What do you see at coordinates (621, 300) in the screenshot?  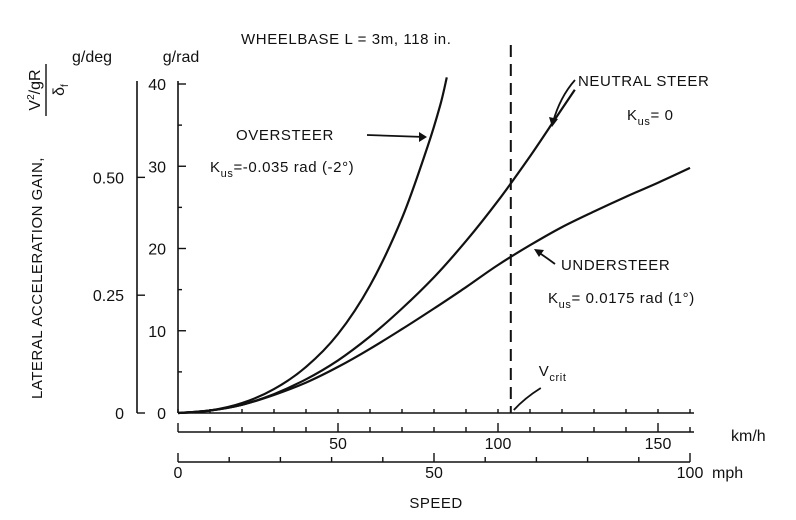 I see `understeer-formula: Kus= 0.0175 rad (1°)` at bounding box center [621, 300].